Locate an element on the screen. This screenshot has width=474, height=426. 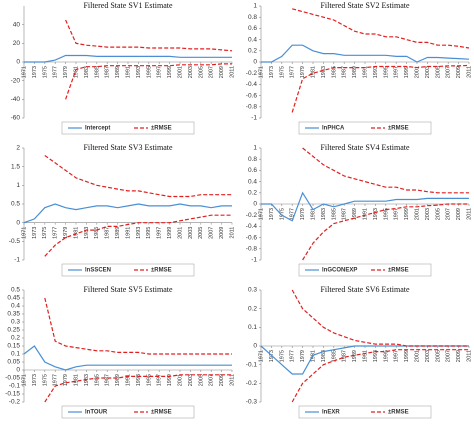
y-tick-label: 0.4 is located at coordinates (252, 181).